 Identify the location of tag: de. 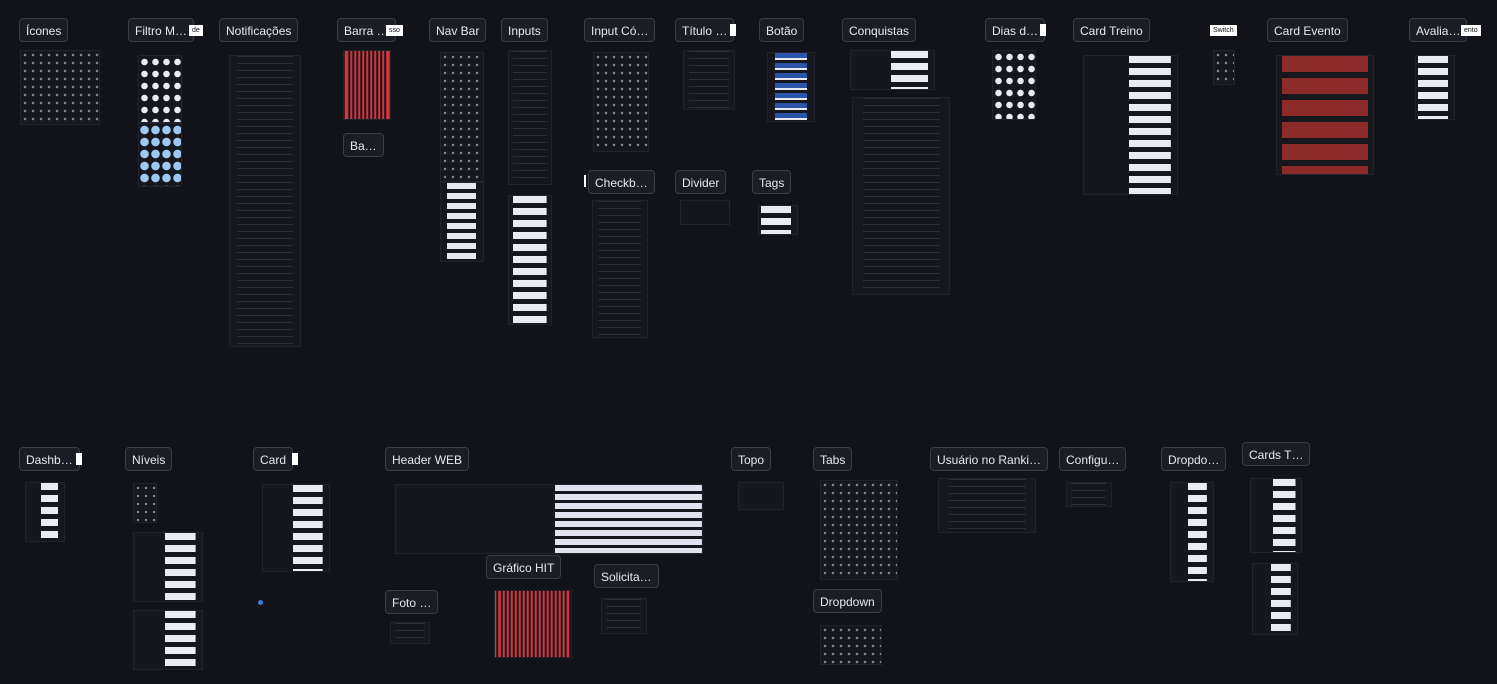
(196, 30).